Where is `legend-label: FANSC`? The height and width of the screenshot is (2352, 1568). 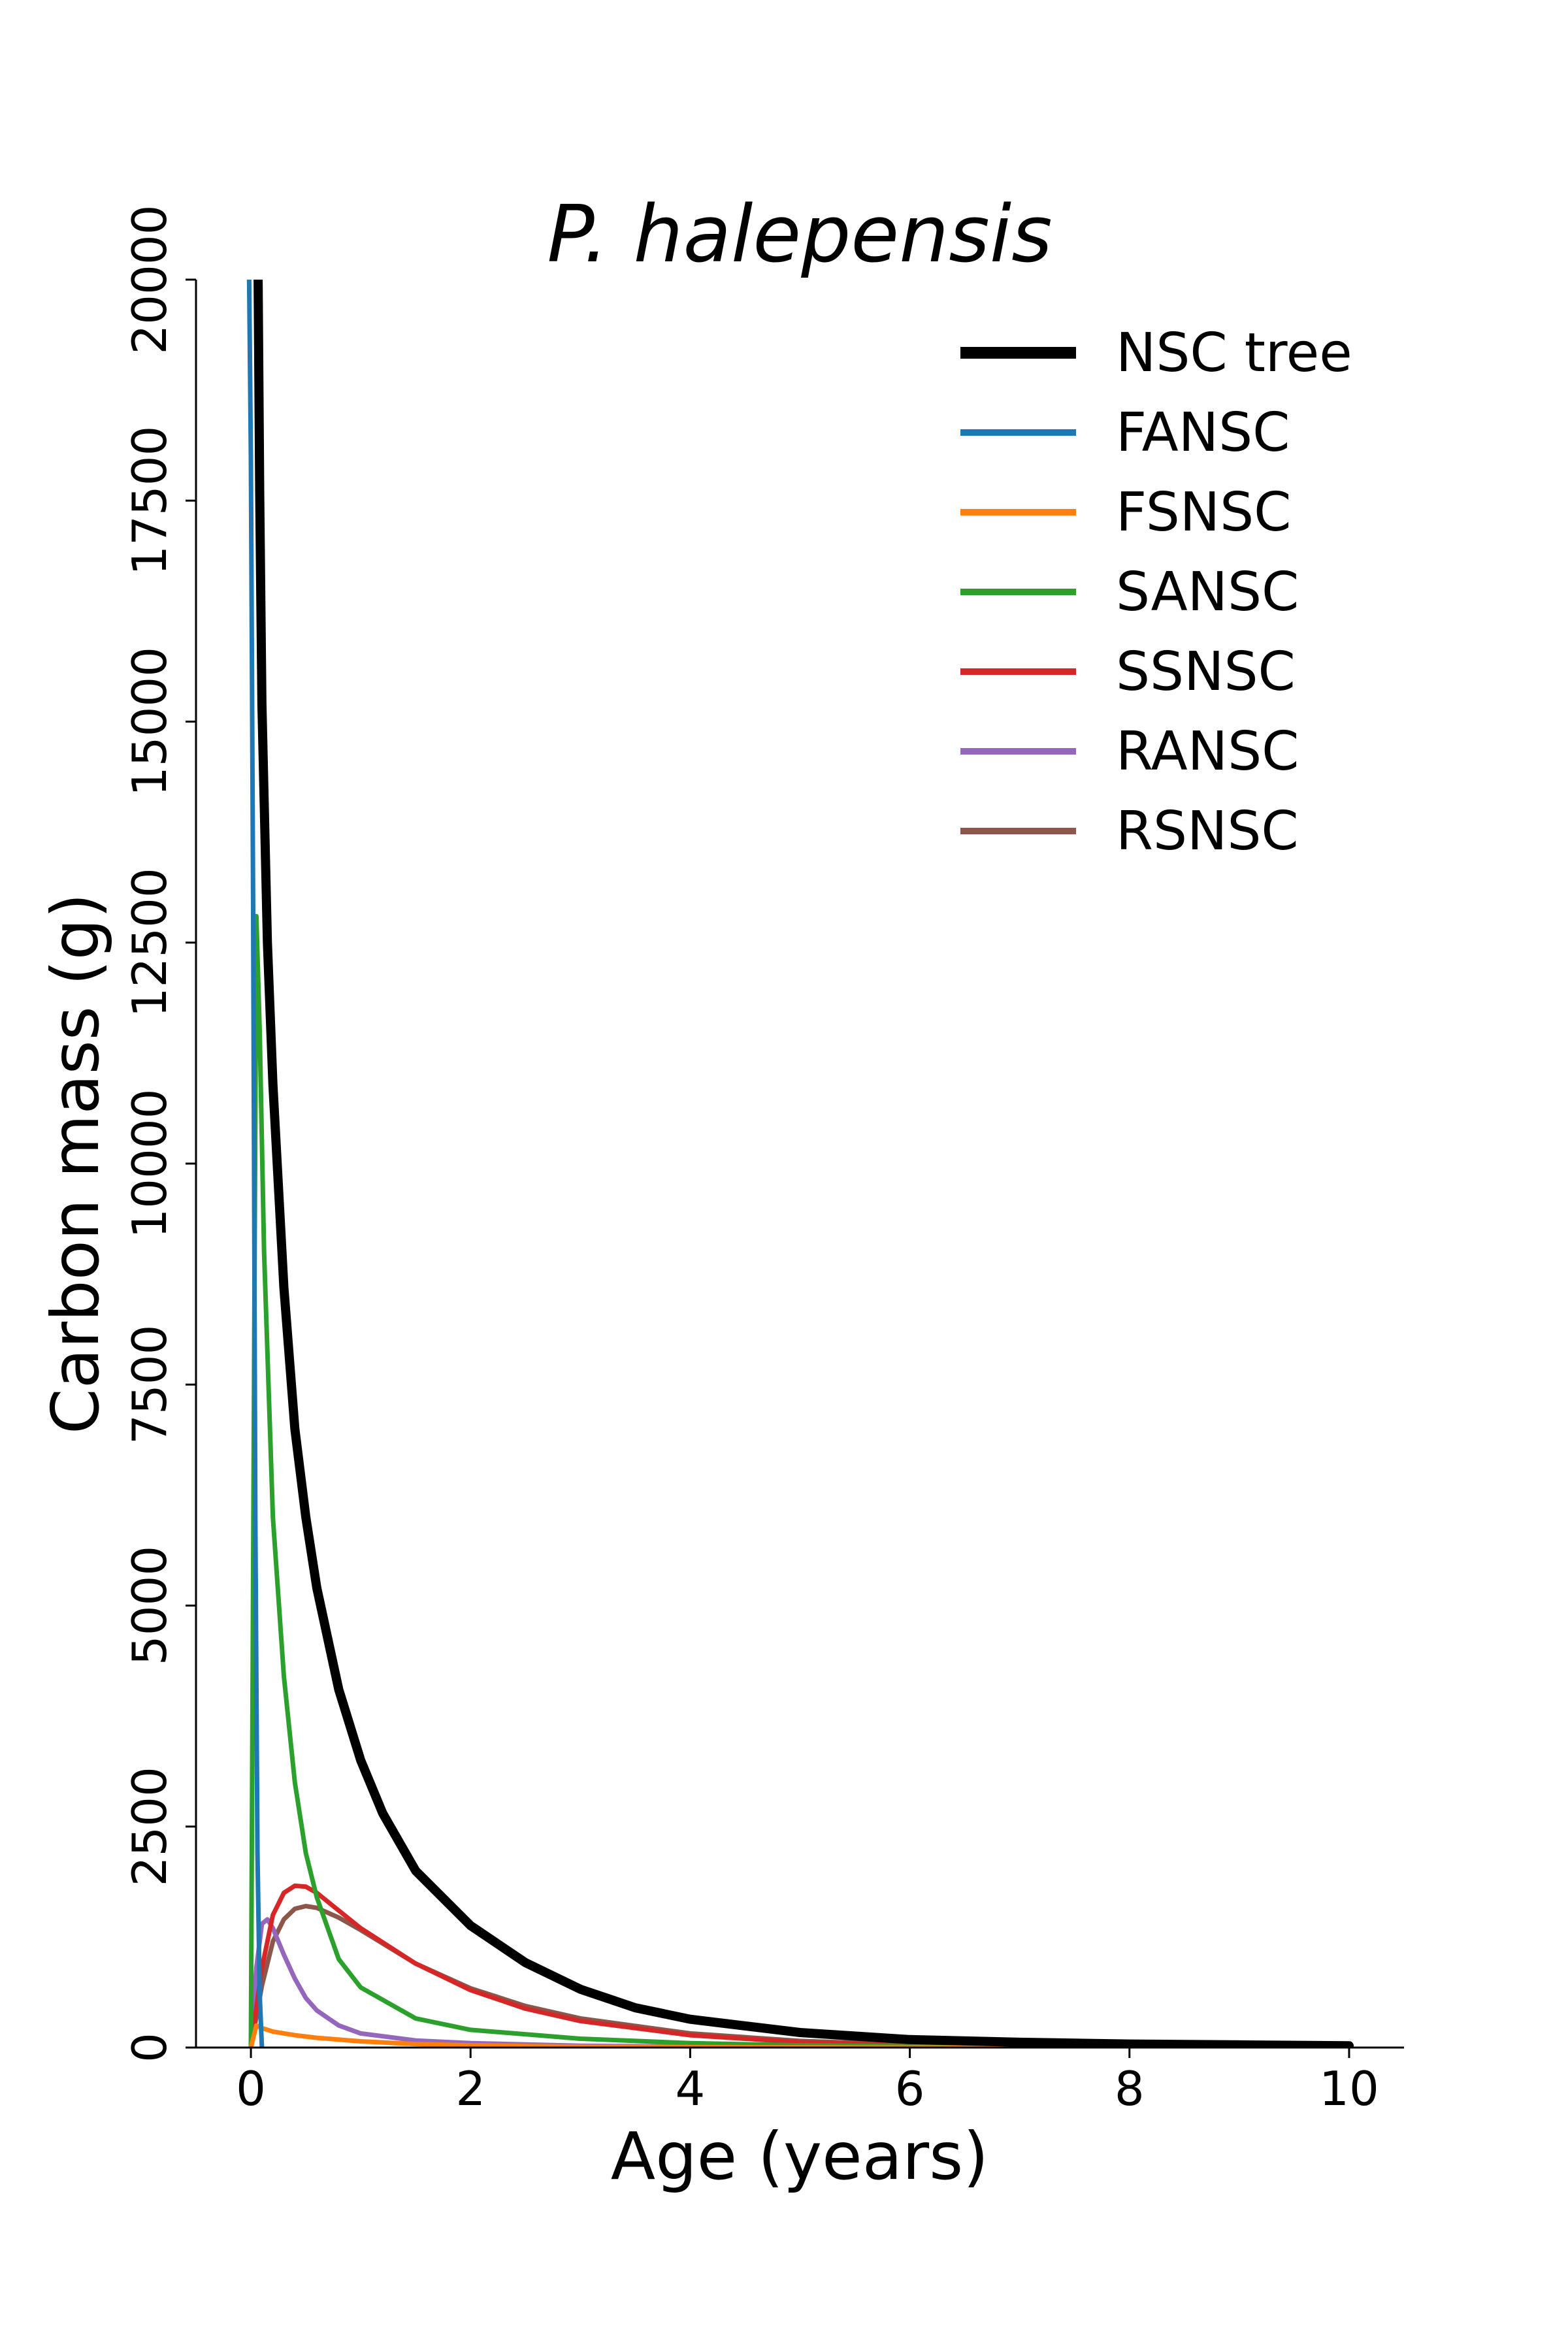
legend-label: FANSC is located at coordinates (1203, 433).